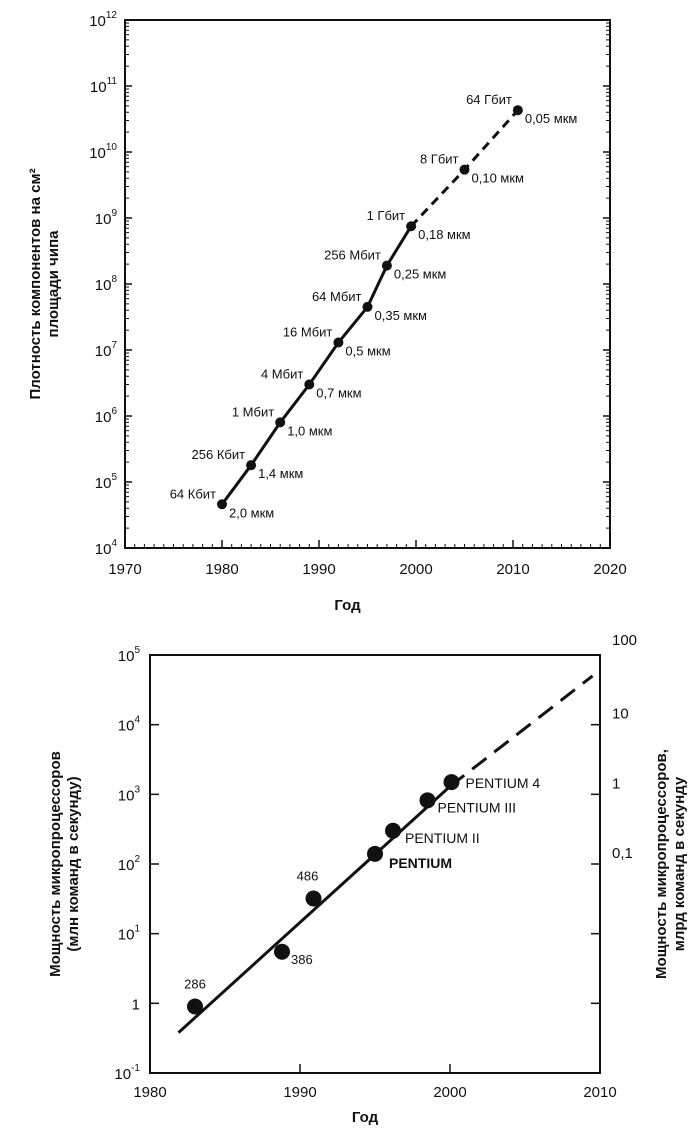 This screenshot has height=1133, width=694. I want to click on y-tick-label: 10⁸, so click(106, 284).